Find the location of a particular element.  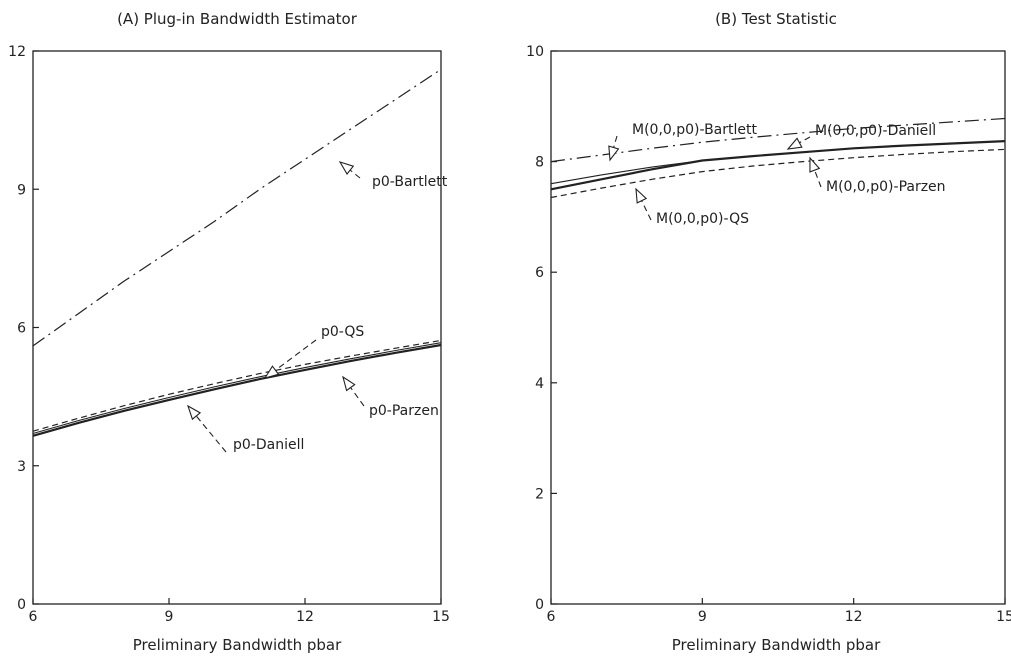

y-tick-label: 10 is located at coordinates (535, 52).